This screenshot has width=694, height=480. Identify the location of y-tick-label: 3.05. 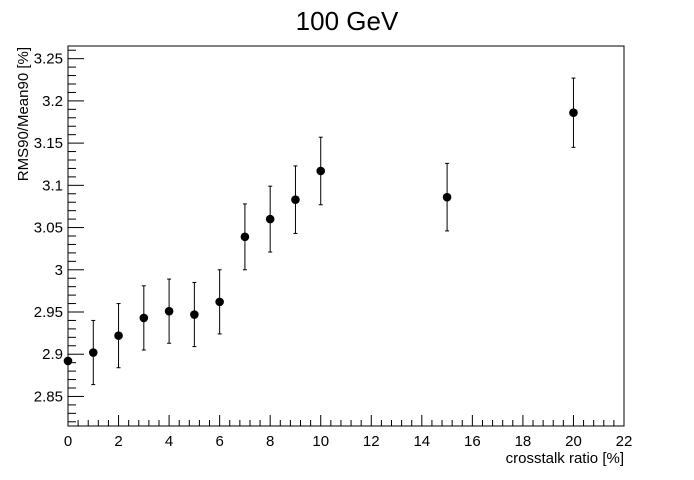
(48, 228).